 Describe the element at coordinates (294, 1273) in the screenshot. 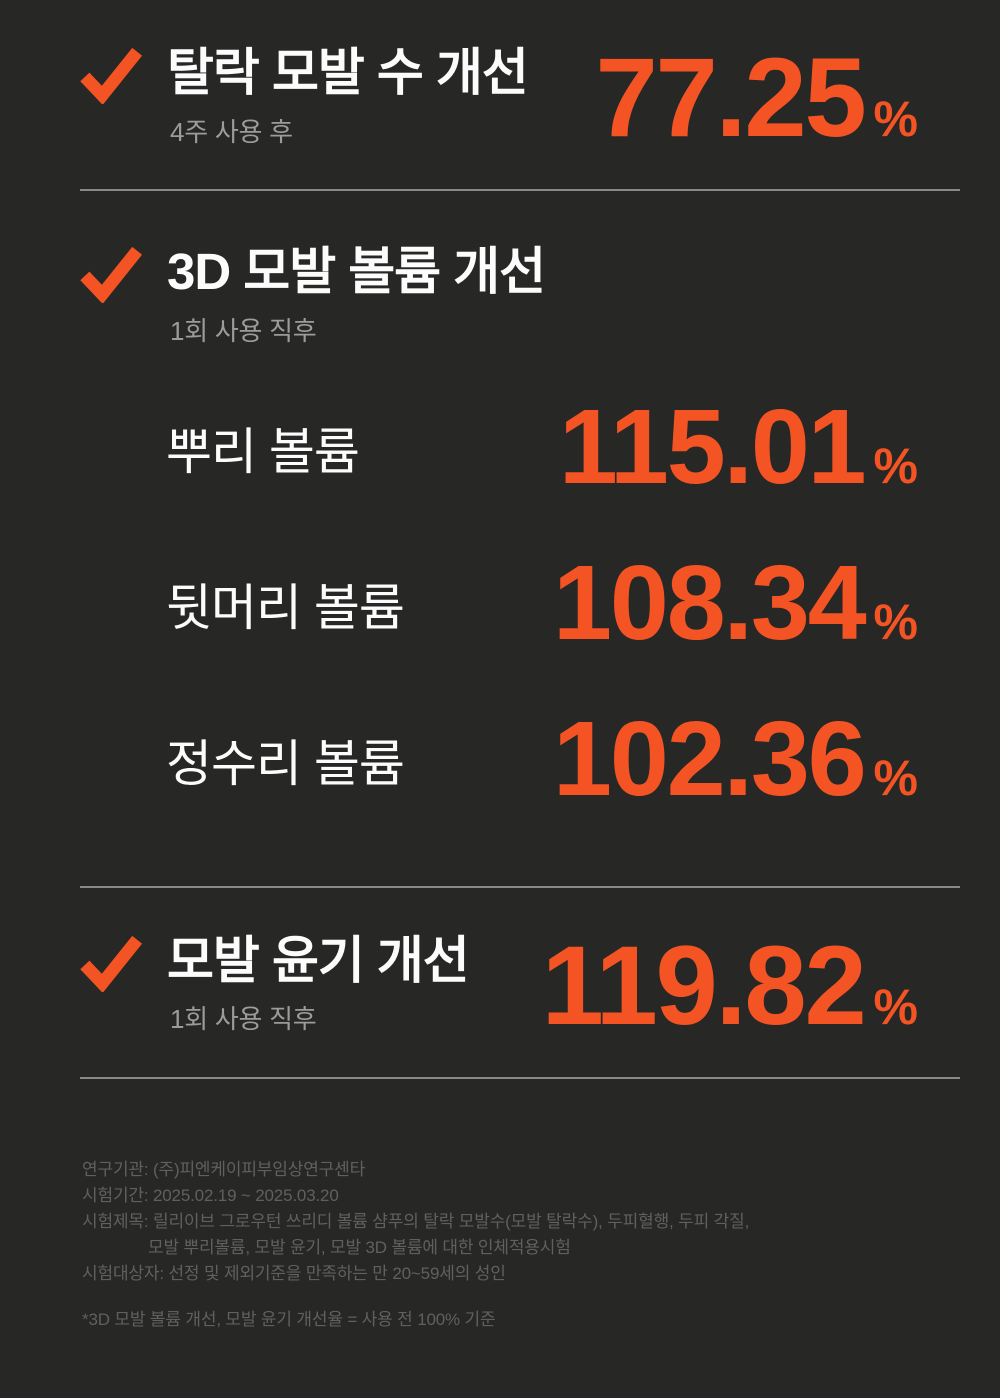

I see `test-subjects-line: 시험대상자: 선정 및 제외기준을 만족하는 만 20~59세의 성인` at that location.